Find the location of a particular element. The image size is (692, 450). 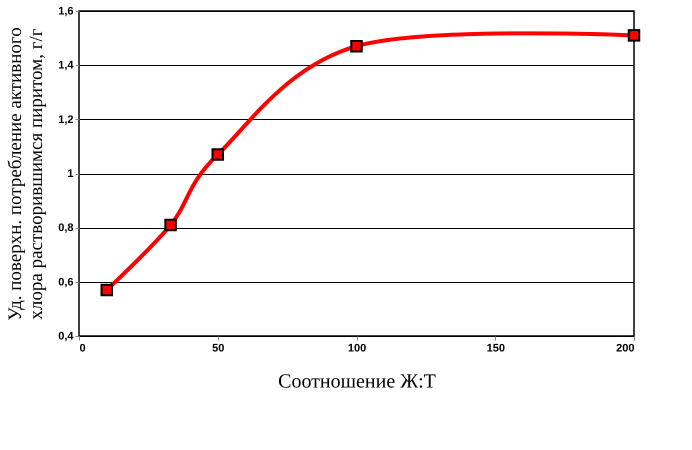

y-tick-label: 1,2 is located at coordinates (66, 120).